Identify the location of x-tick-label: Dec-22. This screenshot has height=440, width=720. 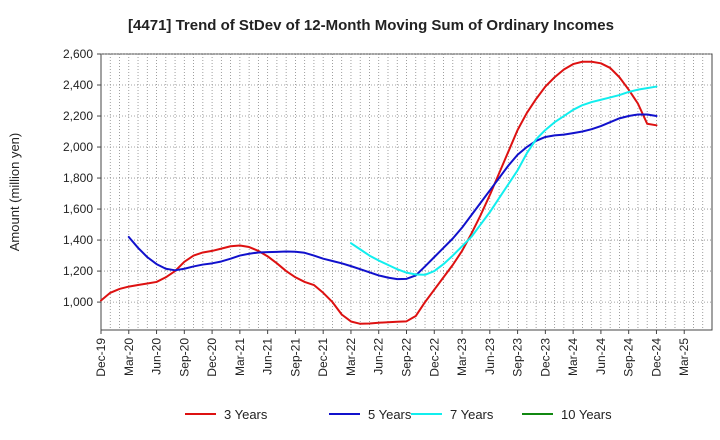
(434, 357).